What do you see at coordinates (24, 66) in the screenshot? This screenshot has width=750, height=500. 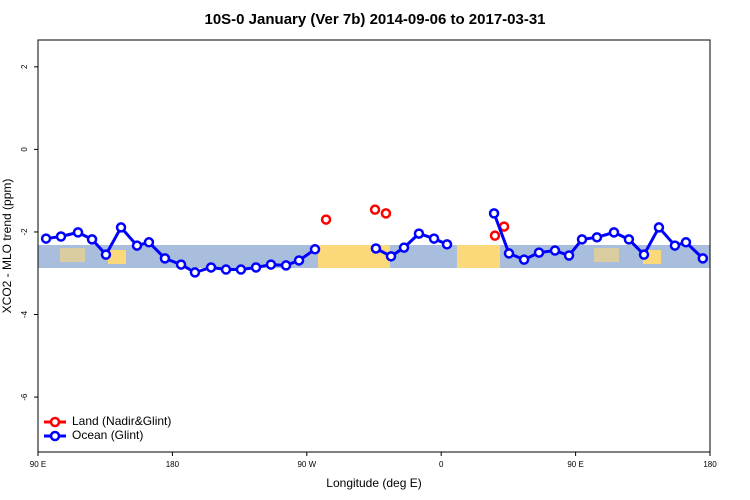 I see `y-tick-label: 2` at bounding box center [24, 66].